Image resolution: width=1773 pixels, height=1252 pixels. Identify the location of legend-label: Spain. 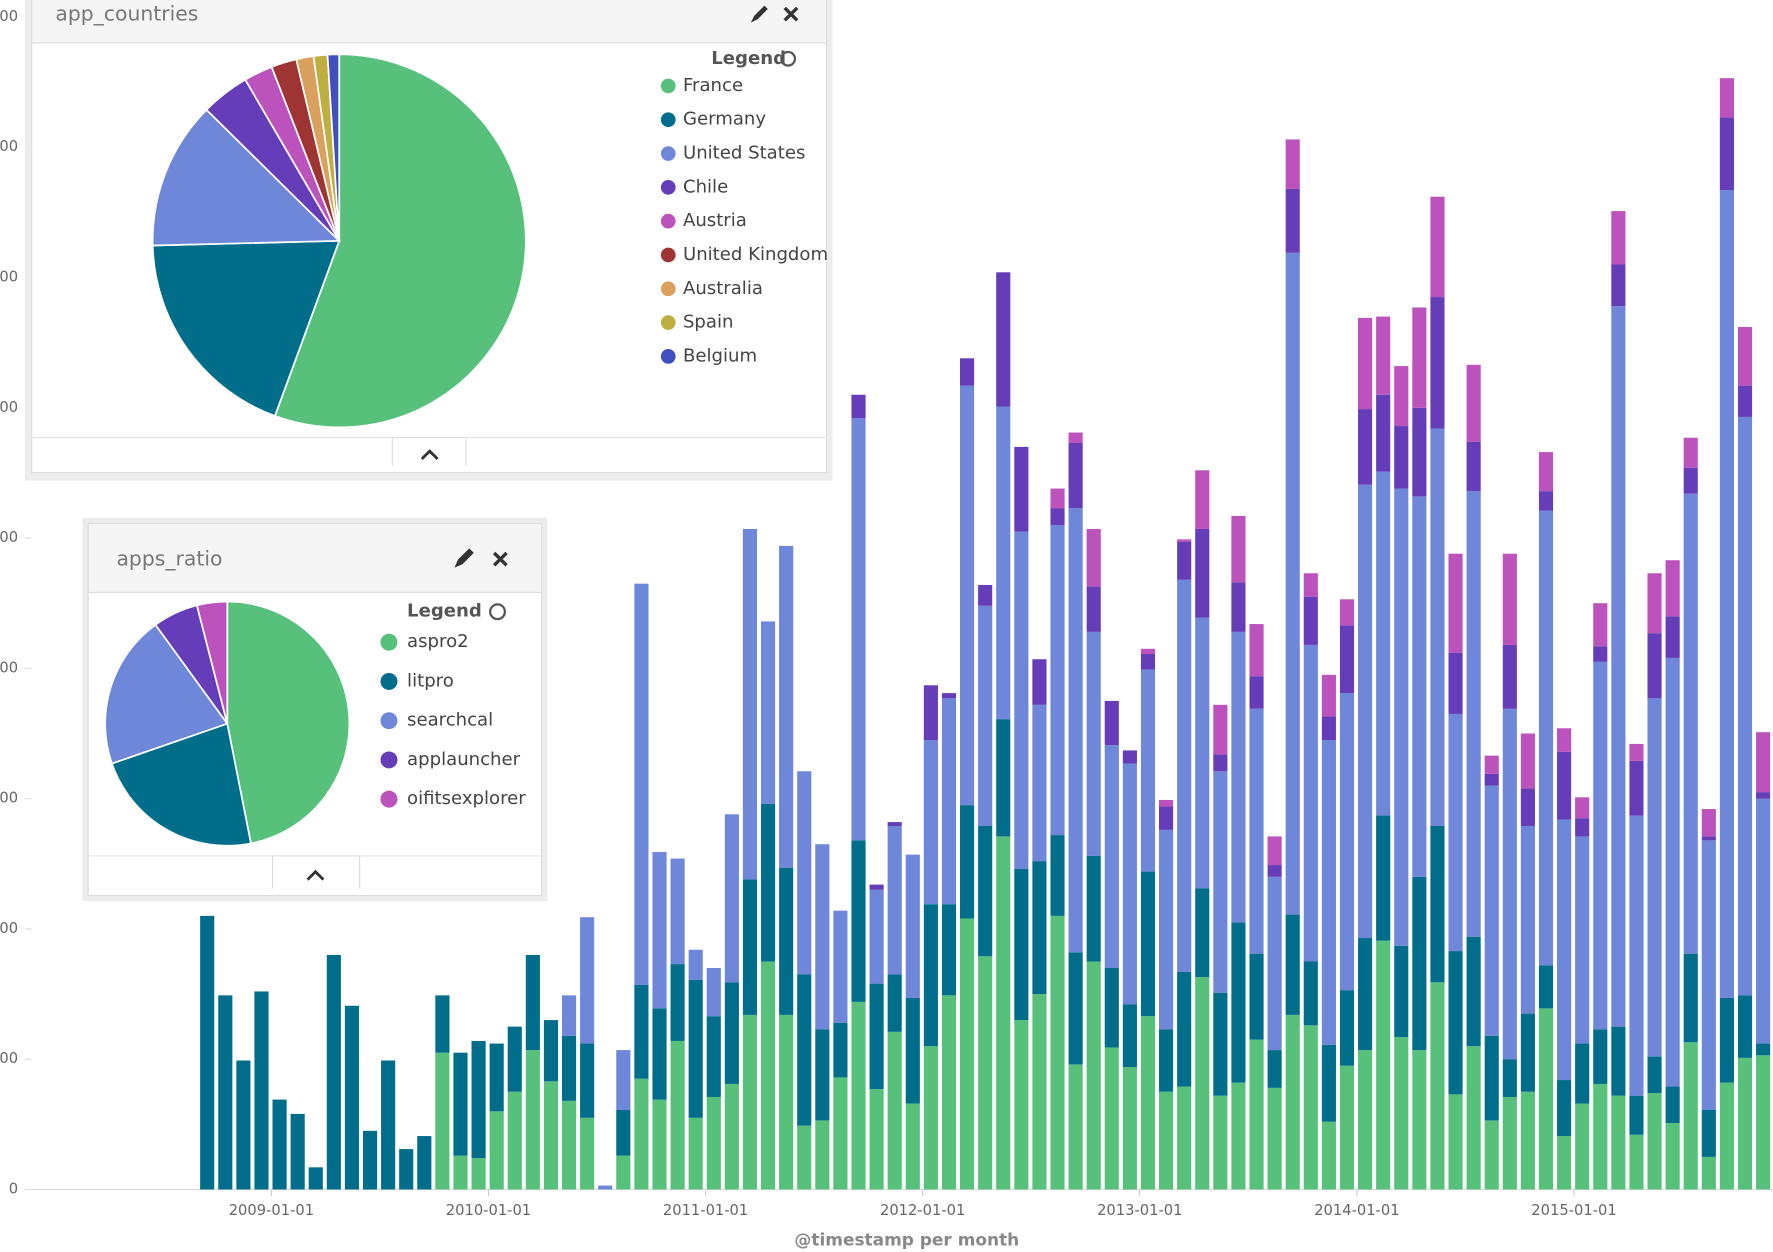
(708, 322).